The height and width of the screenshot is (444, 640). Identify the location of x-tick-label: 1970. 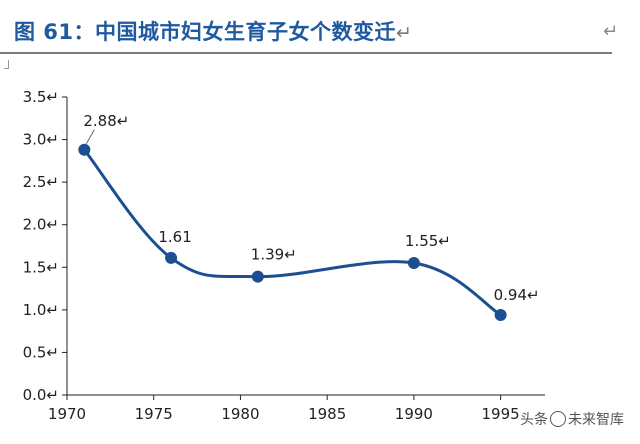
(67, 414).